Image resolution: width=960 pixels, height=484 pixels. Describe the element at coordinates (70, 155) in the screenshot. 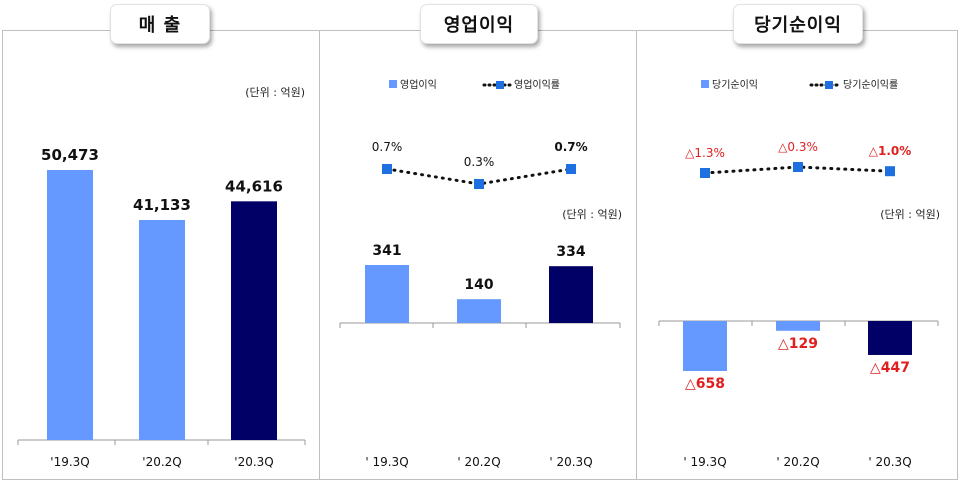

I see `revenue-value-label: 50,473` at that location.